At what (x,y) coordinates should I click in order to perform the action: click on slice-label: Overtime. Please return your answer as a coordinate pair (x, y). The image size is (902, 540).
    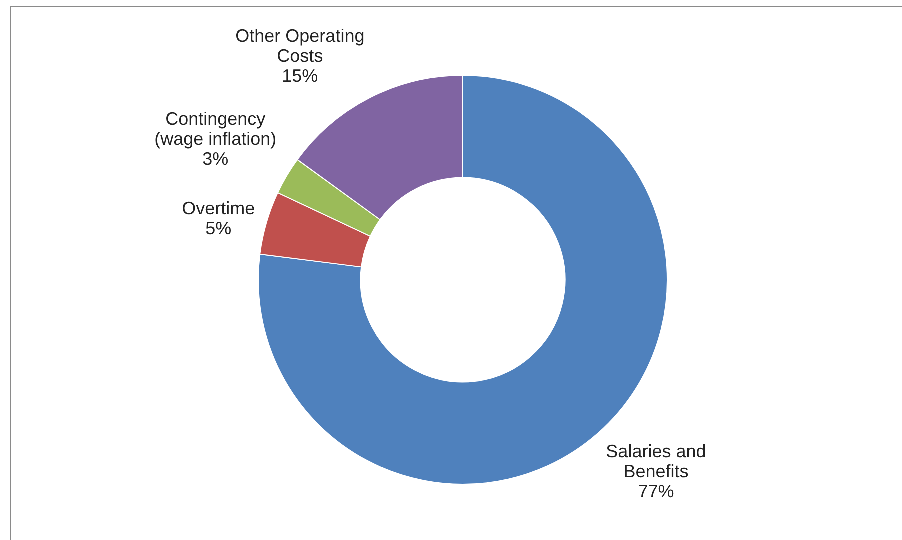
    Looking at the image, I should click on (219, 208).